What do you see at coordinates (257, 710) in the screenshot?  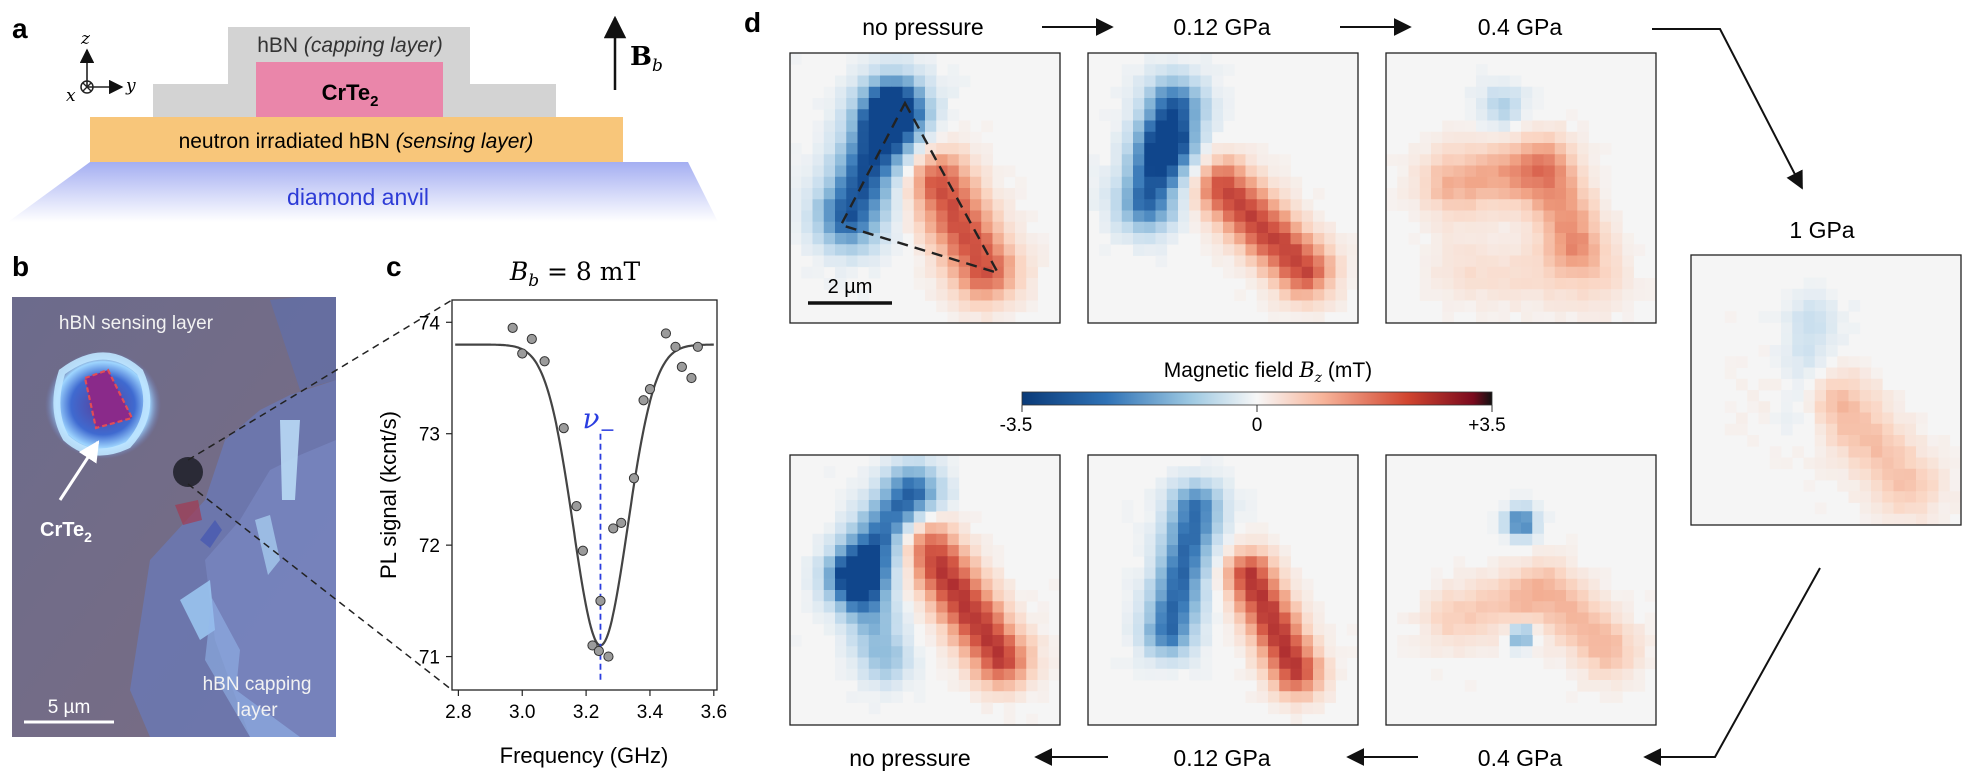 I see `micrograph-capping-label-line2: layer` at bounding box center [257, 710].